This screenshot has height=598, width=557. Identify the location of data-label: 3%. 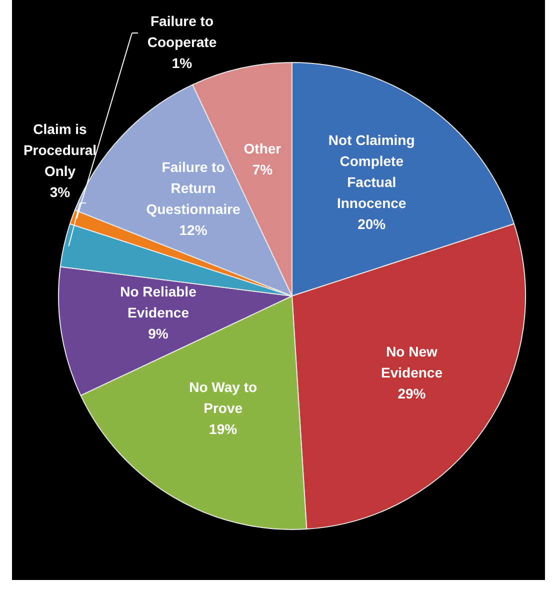
(60, 192).